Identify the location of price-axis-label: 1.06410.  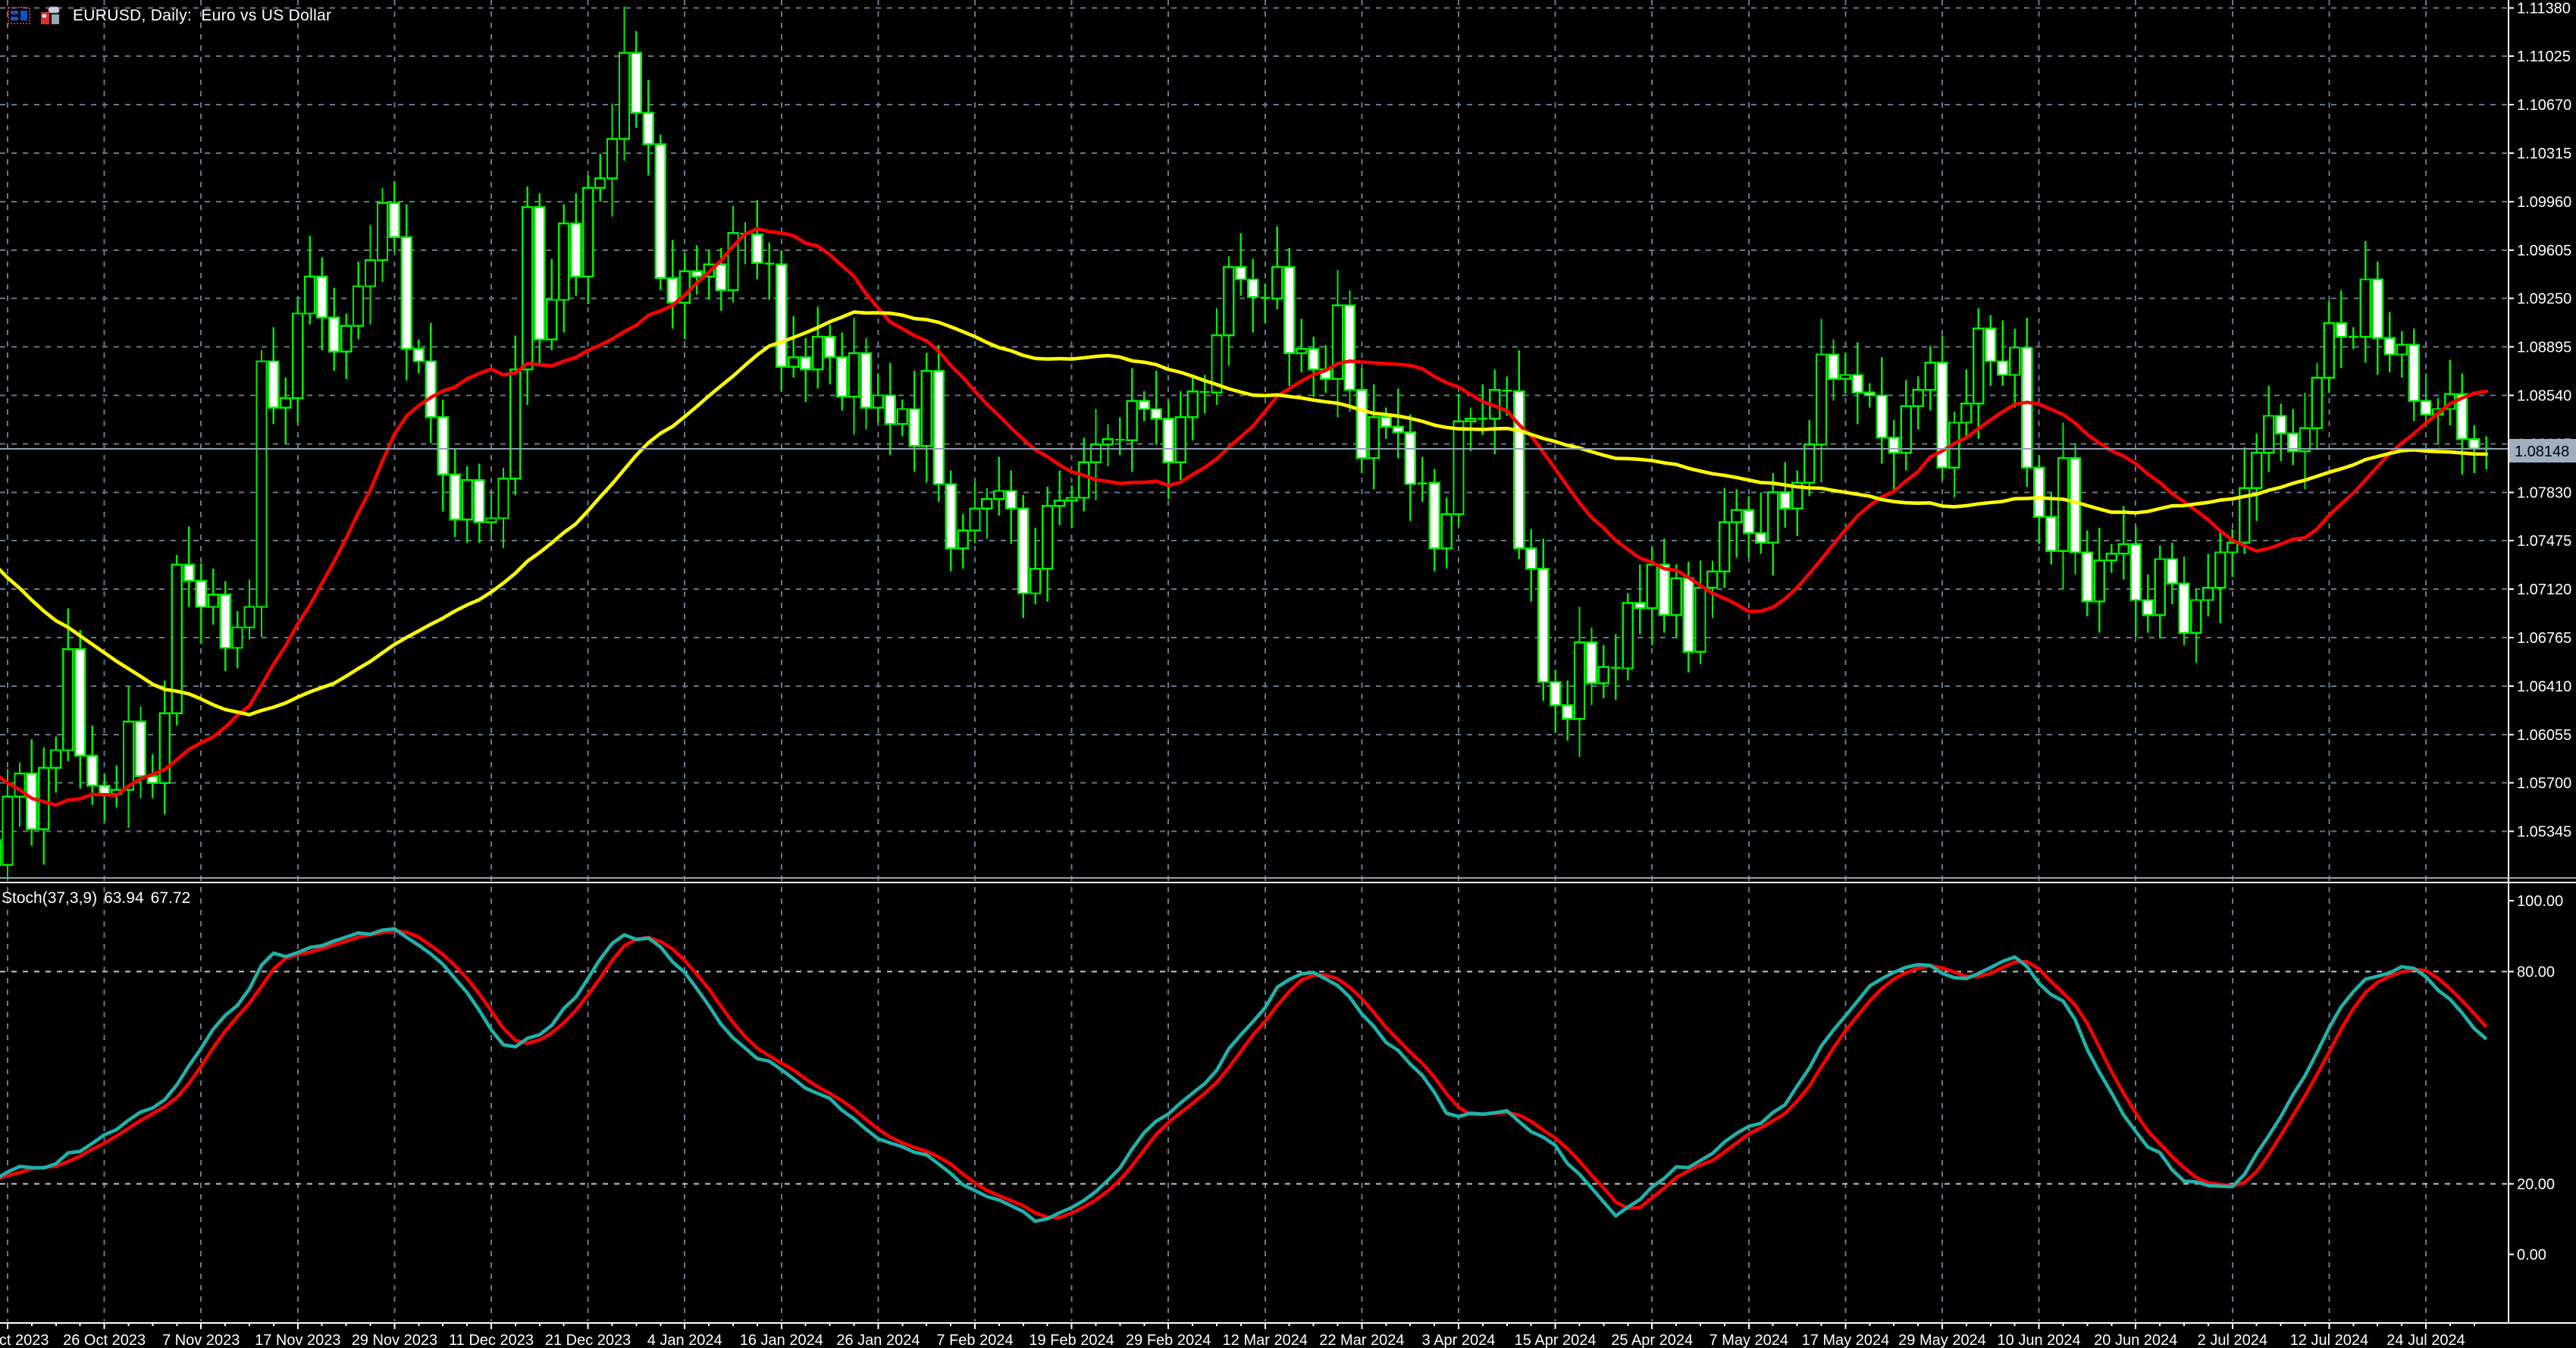
(2544, 687).